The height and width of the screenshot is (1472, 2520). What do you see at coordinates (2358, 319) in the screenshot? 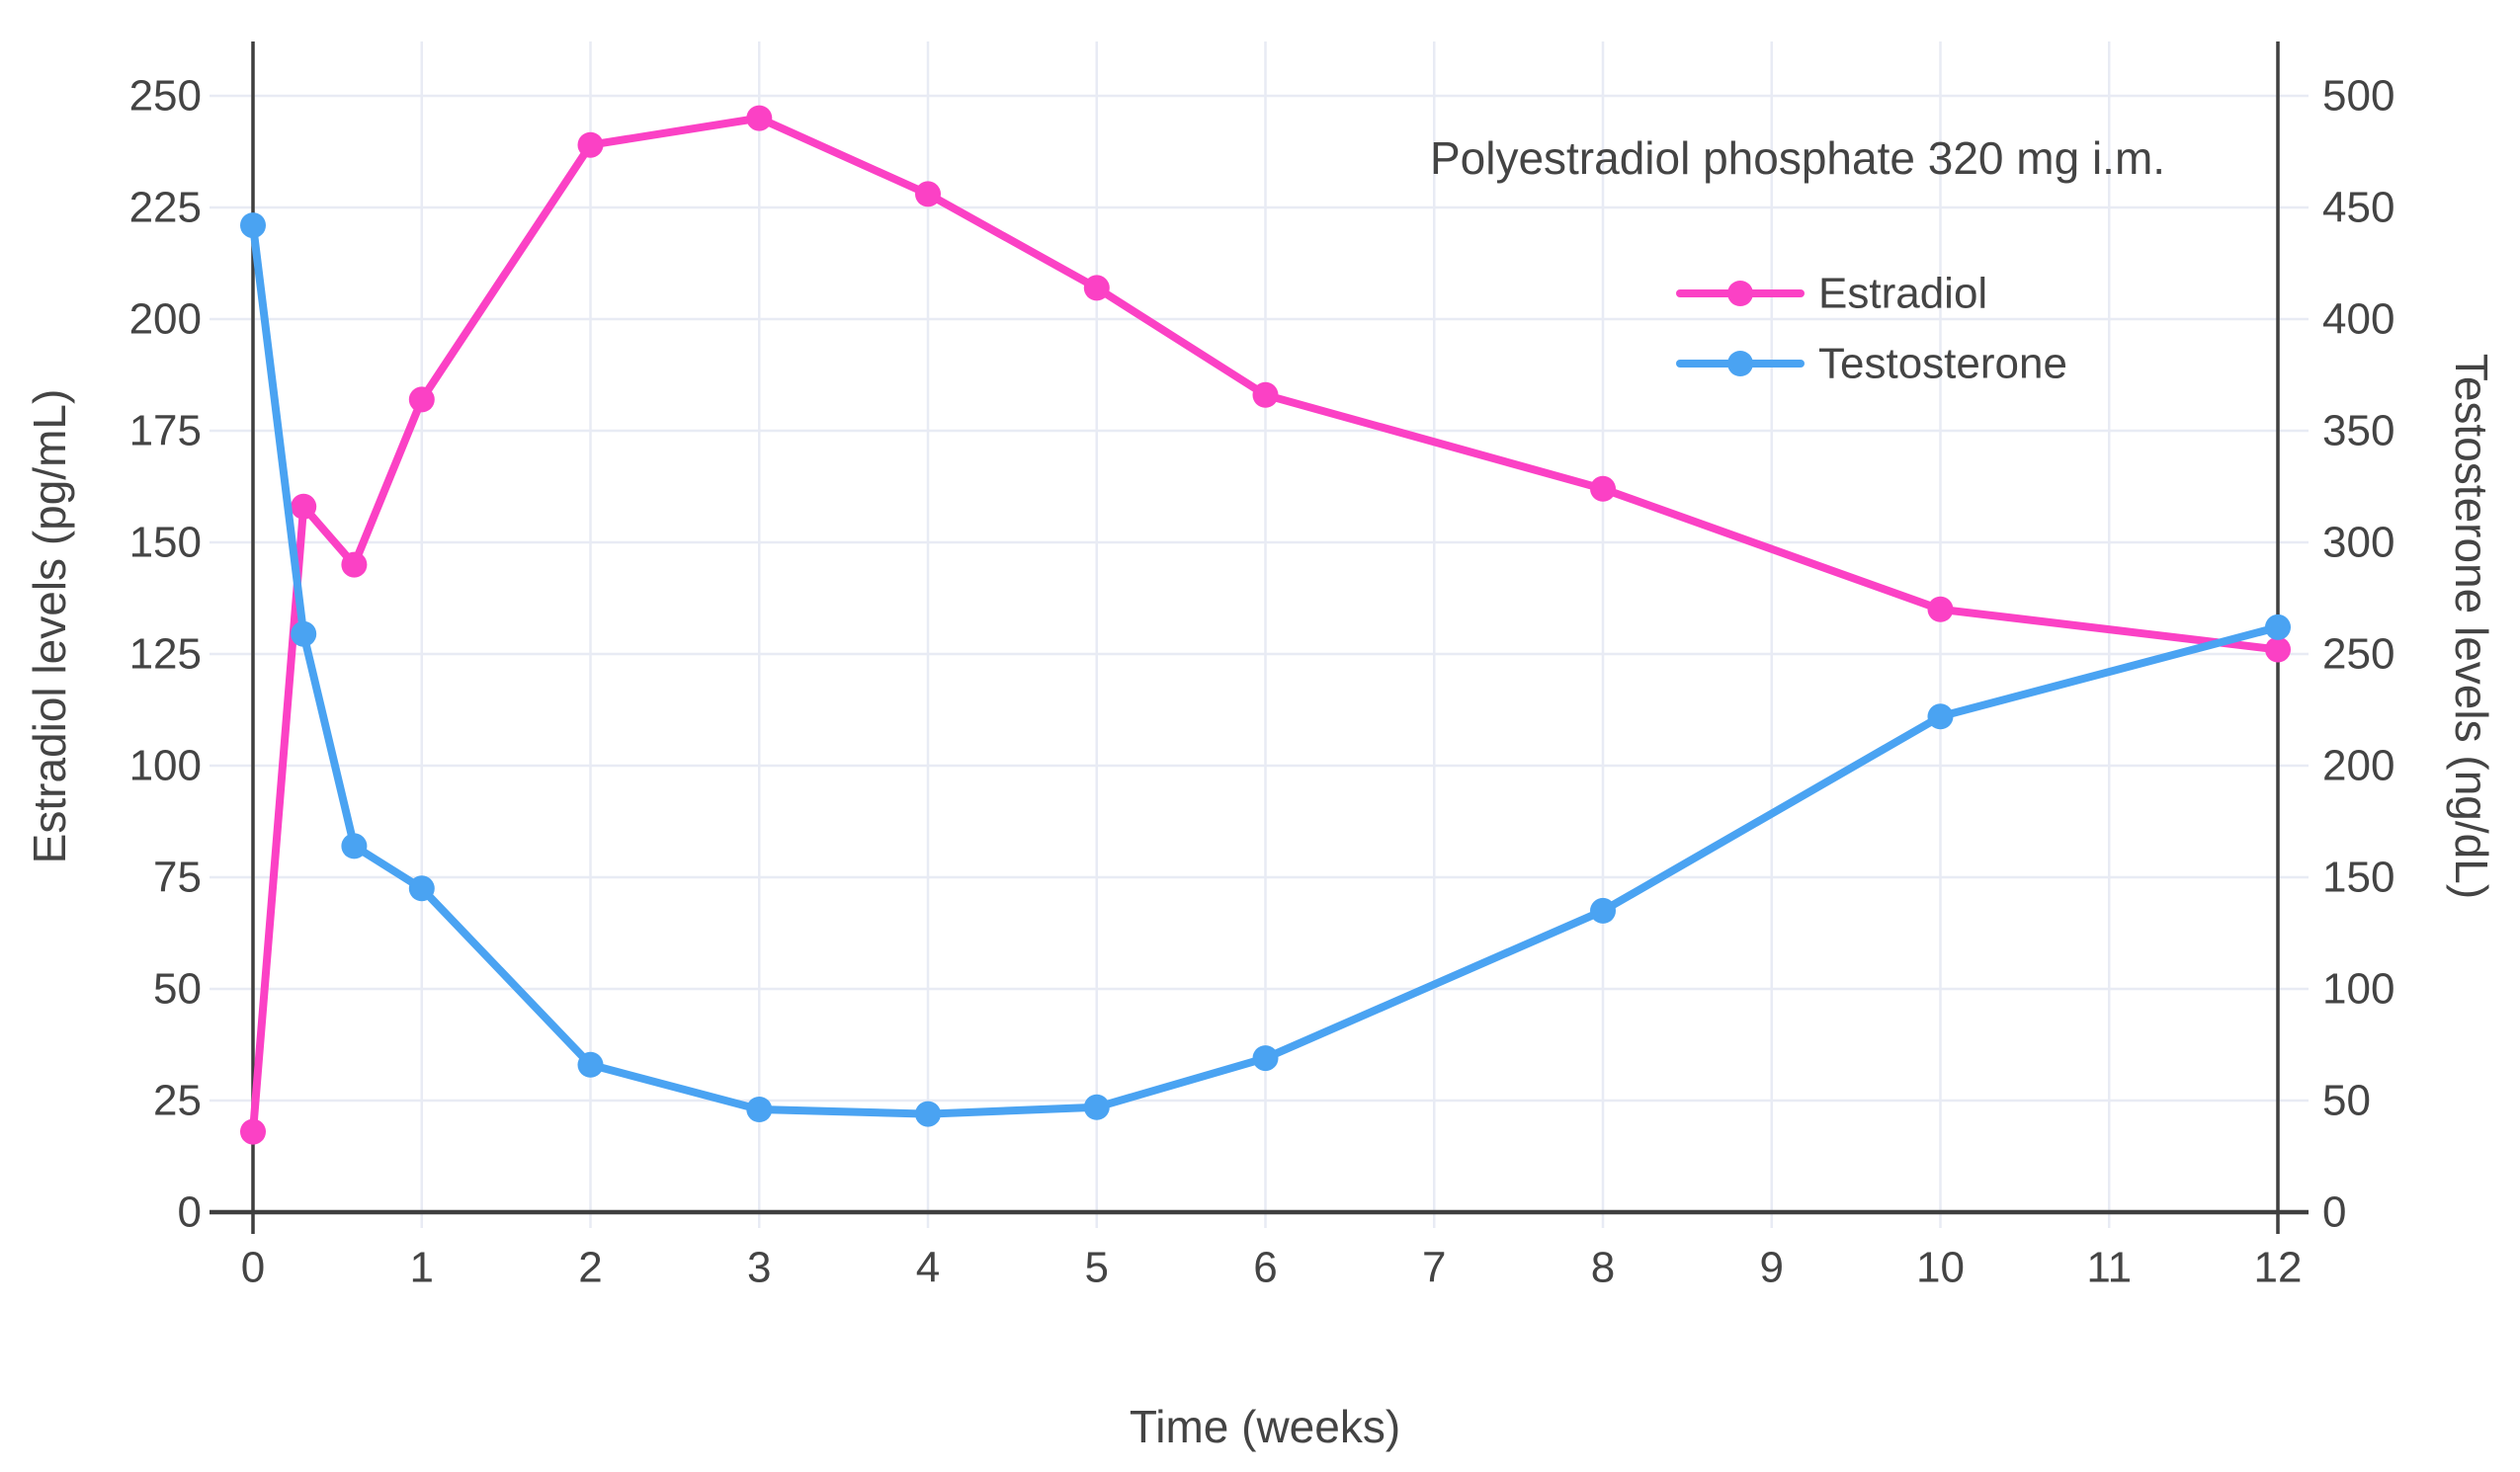
I see `y-right-tick-label: 400` at bounding box center [2358, 319].